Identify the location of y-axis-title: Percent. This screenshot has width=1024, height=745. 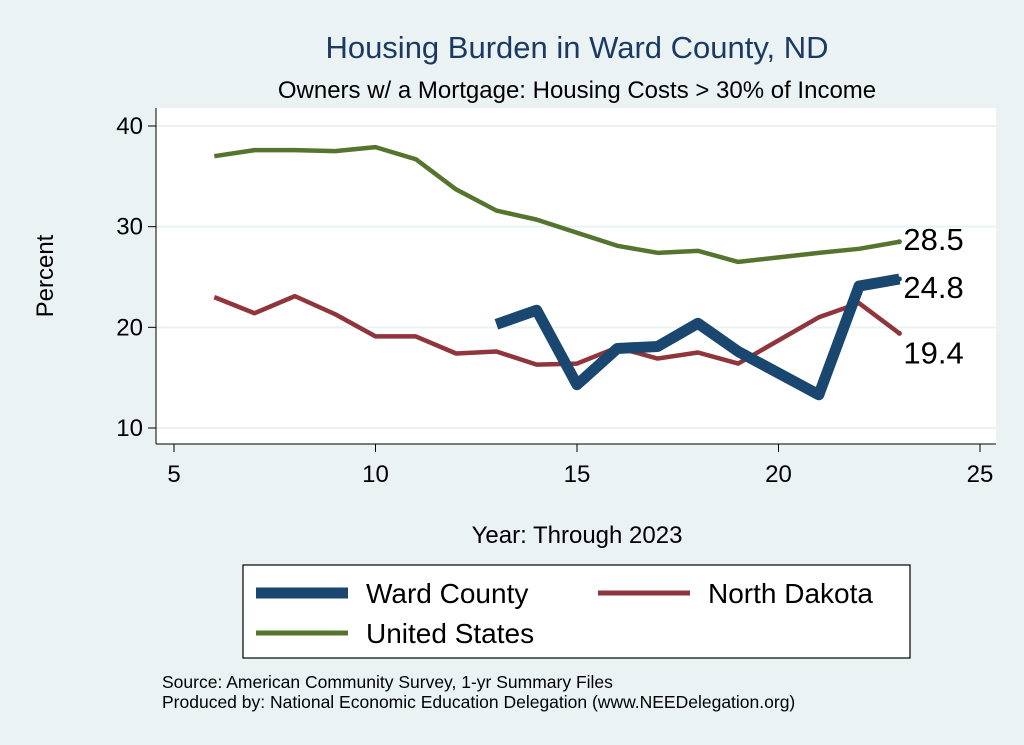
(45, 275).